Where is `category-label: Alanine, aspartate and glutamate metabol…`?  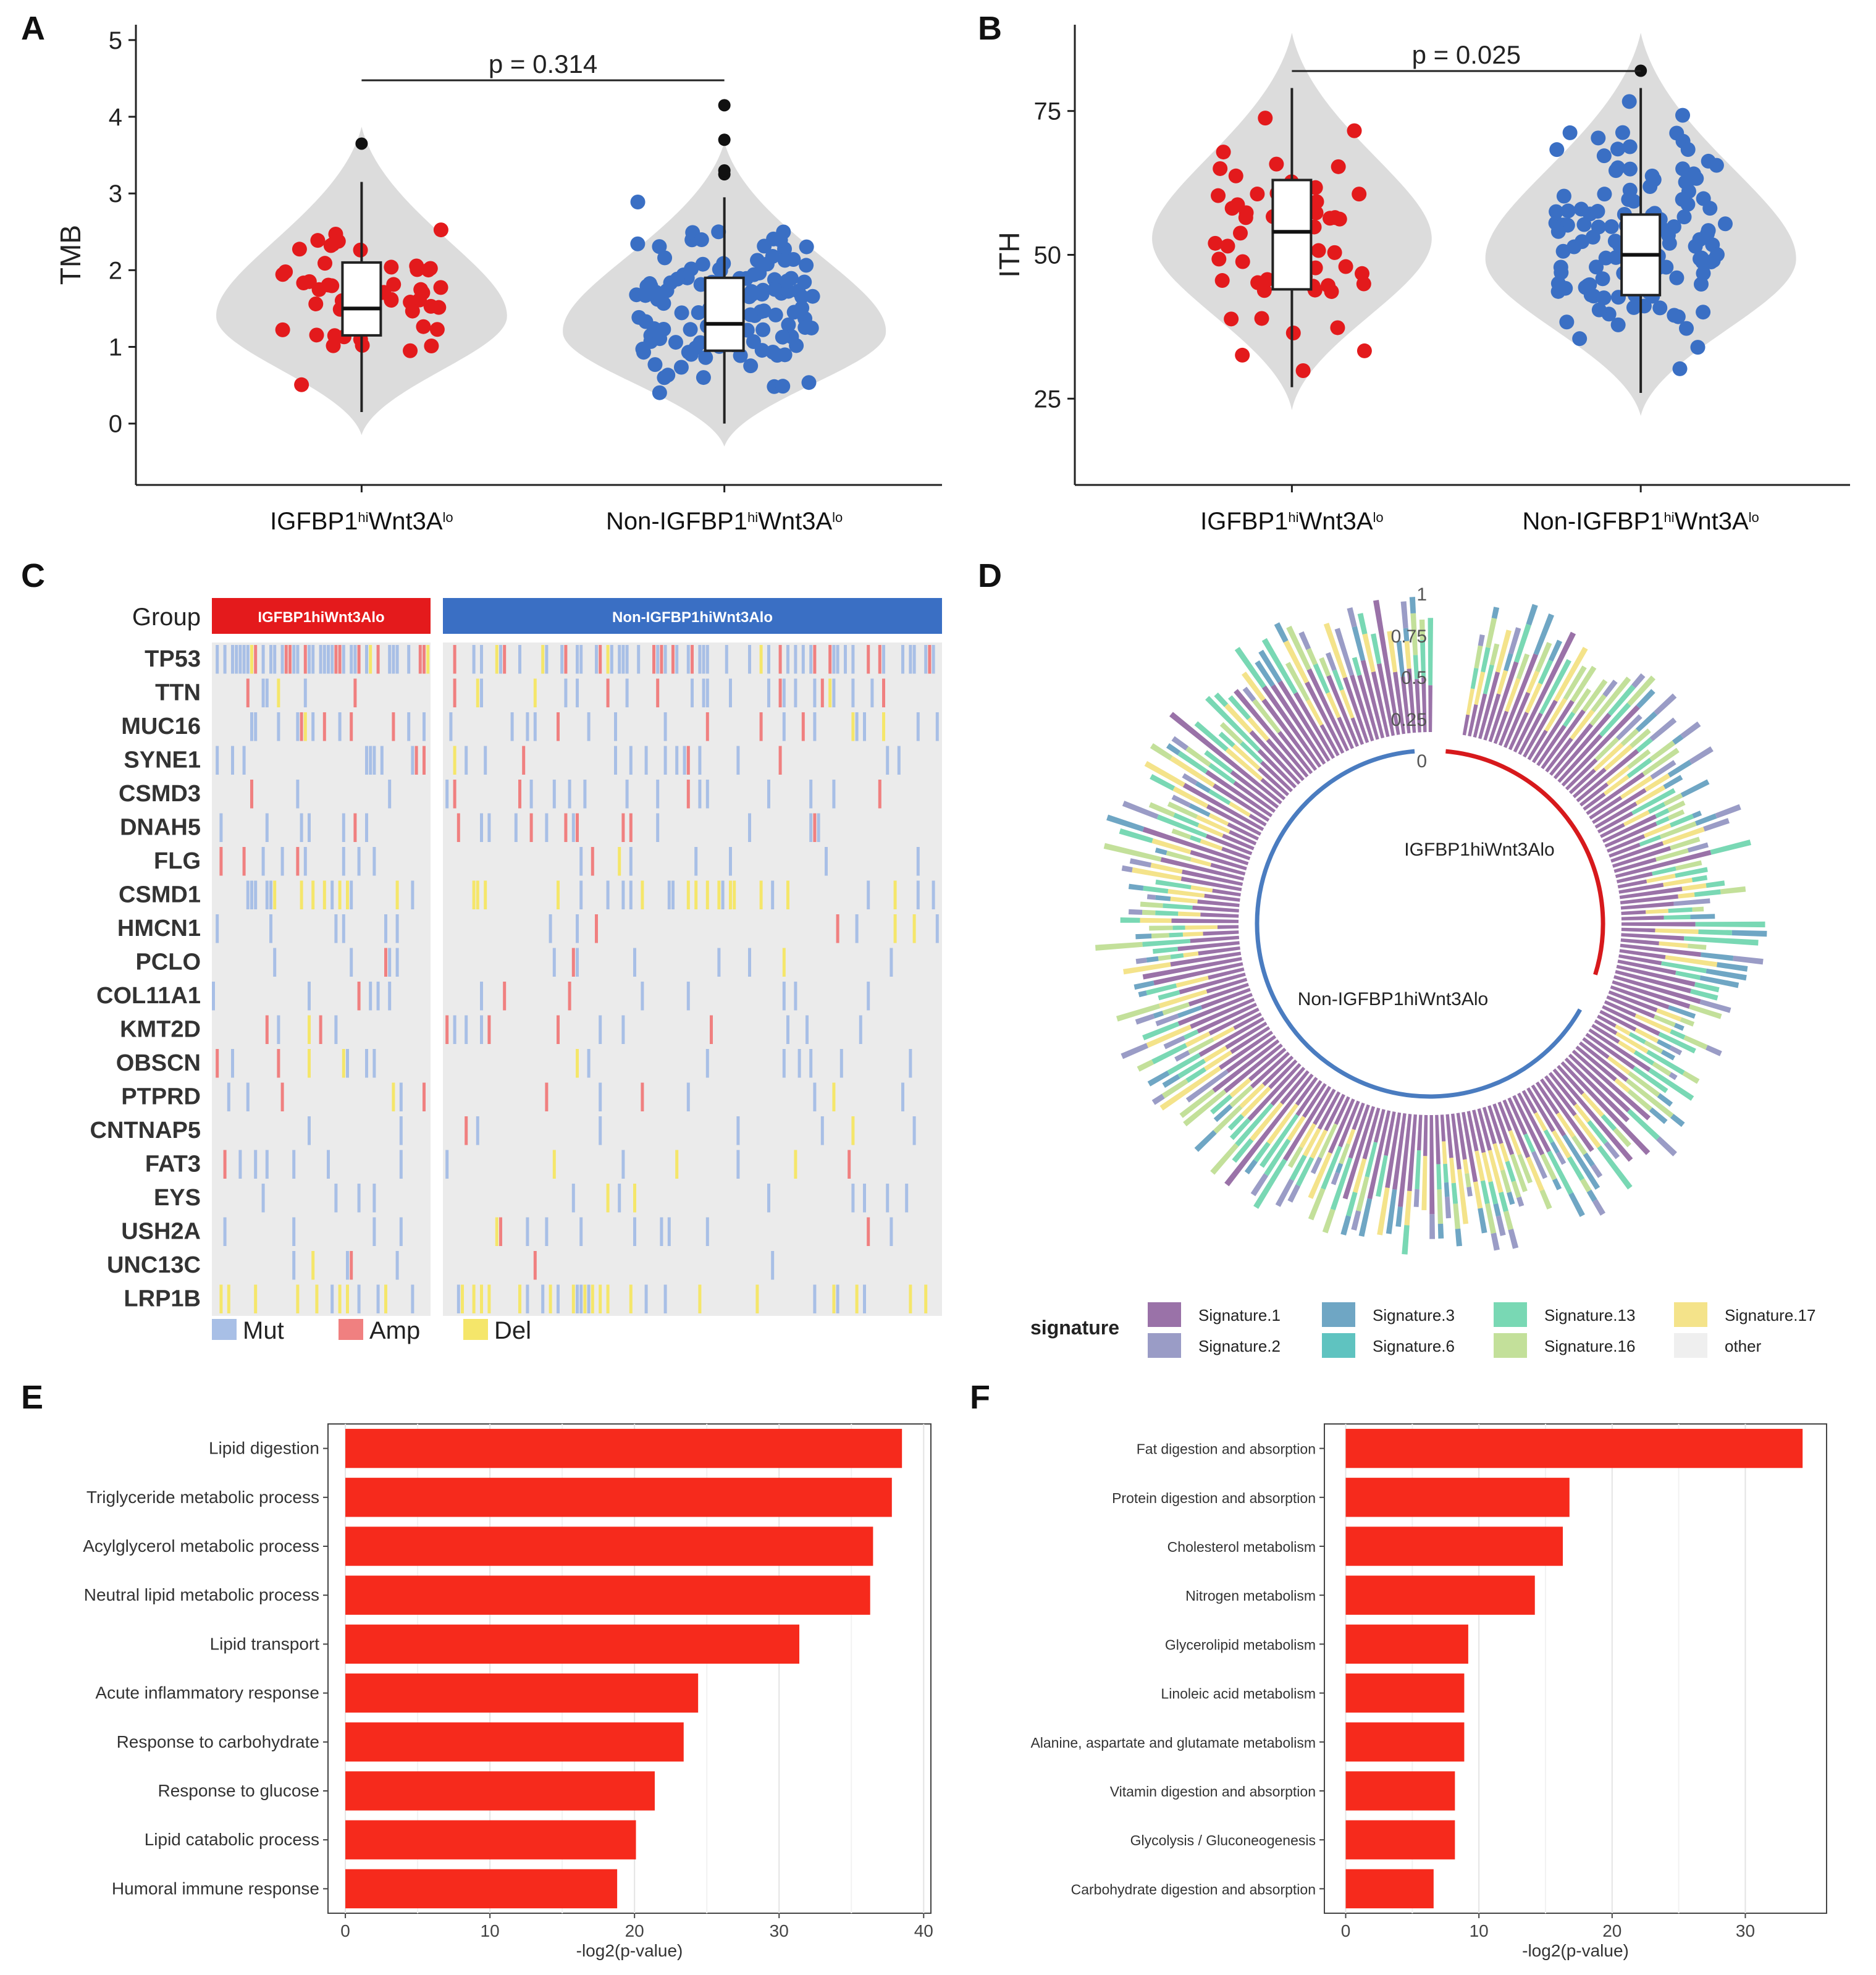
category-label: Alanine, aspartate and glutamate metabol… is located at coordinates (1173, 1743).